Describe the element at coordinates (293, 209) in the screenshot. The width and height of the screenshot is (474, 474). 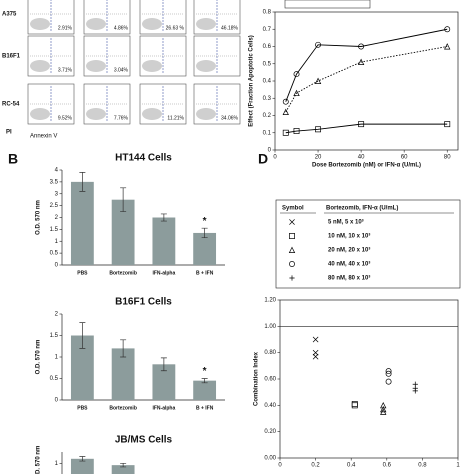
I see `legend-header: Symbol` at that location.